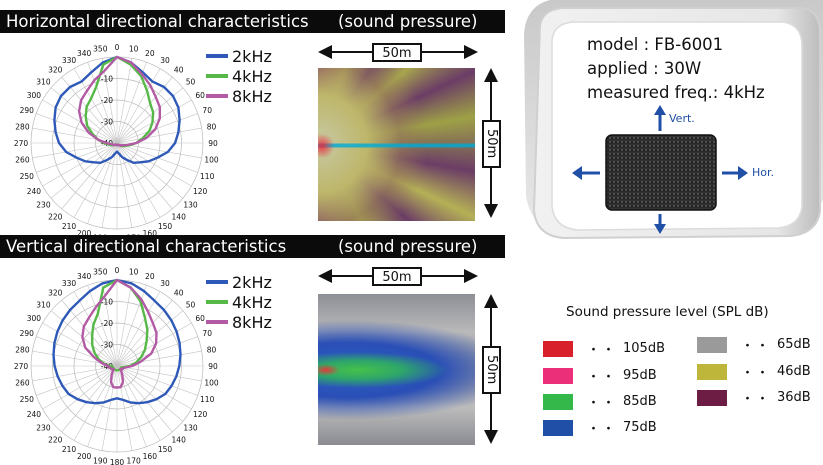 The image size is (823, 465). Describe the element at coordinates (640, 401) in the screenshot. I see `spl-label: 85dB` at that location.